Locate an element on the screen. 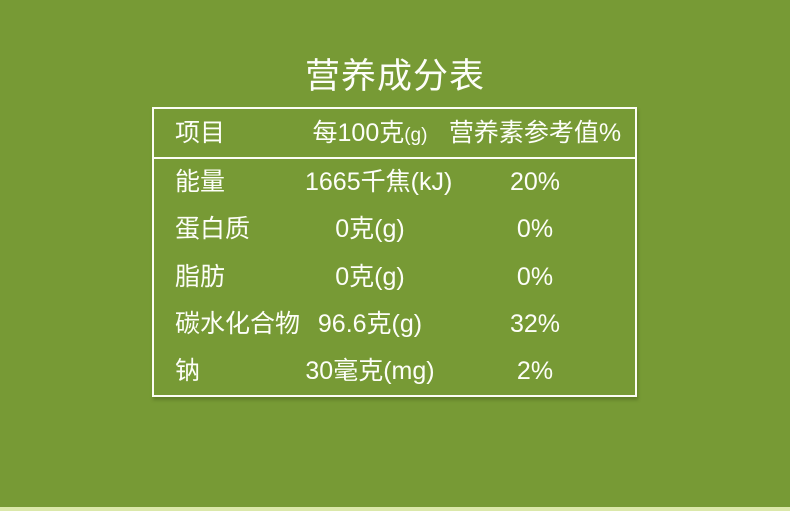 The height and width of the screenshot is (511, 790). row-nrv: 32% is located at coordinates (535, 323).